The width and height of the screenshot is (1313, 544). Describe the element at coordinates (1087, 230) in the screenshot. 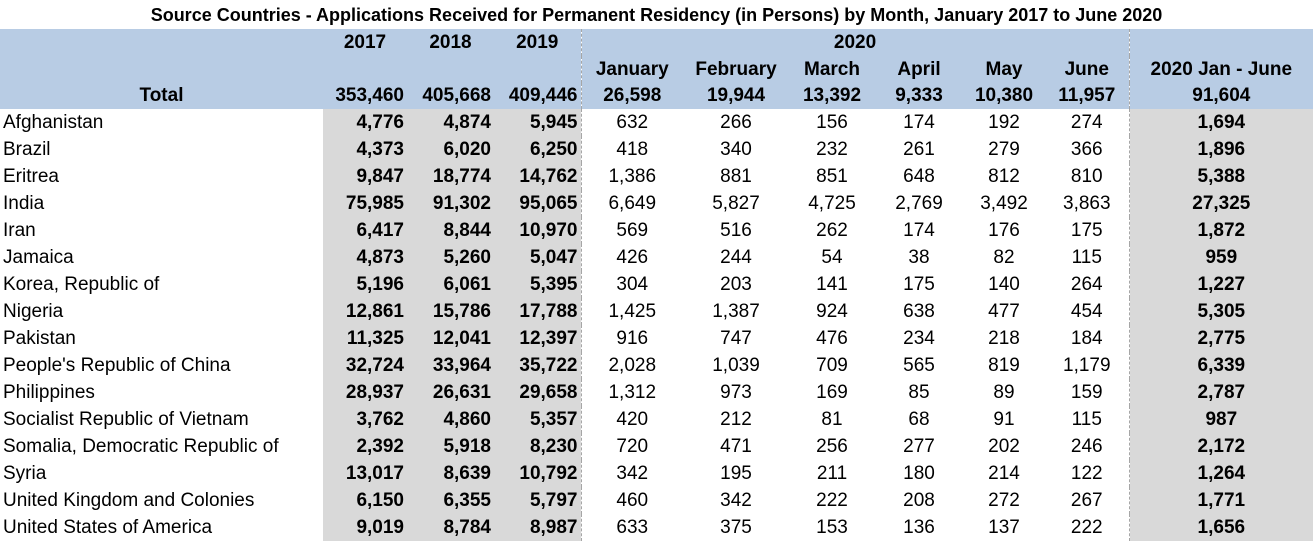

I see `month-value: 175` at that location.